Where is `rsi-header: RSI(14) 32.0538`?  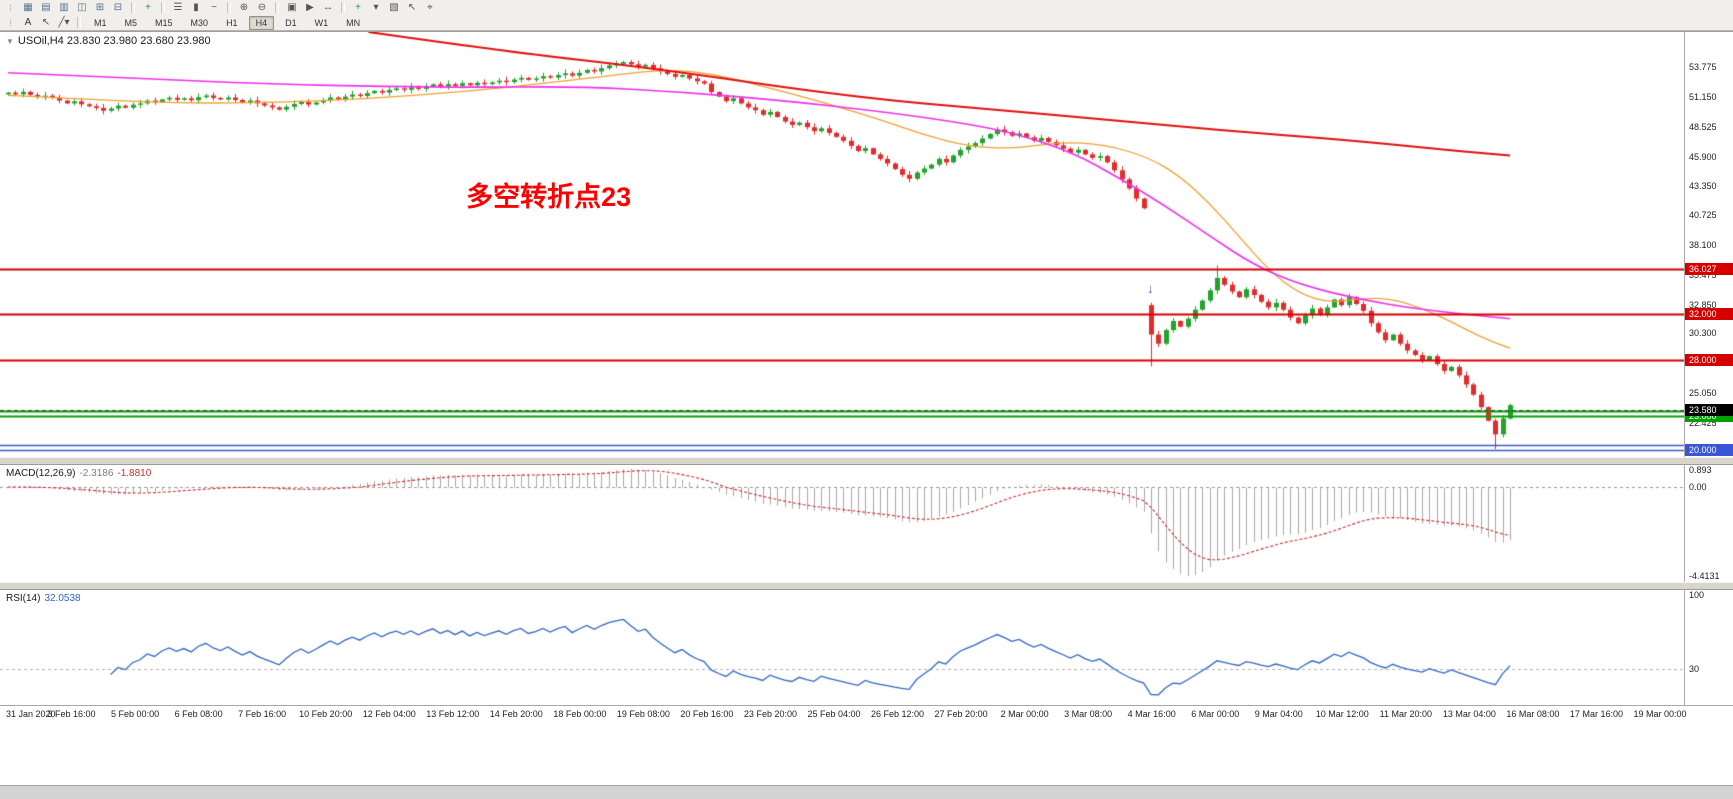 rsi-header: RSI(14) 32.0538 is located at coordinates (43, 598).